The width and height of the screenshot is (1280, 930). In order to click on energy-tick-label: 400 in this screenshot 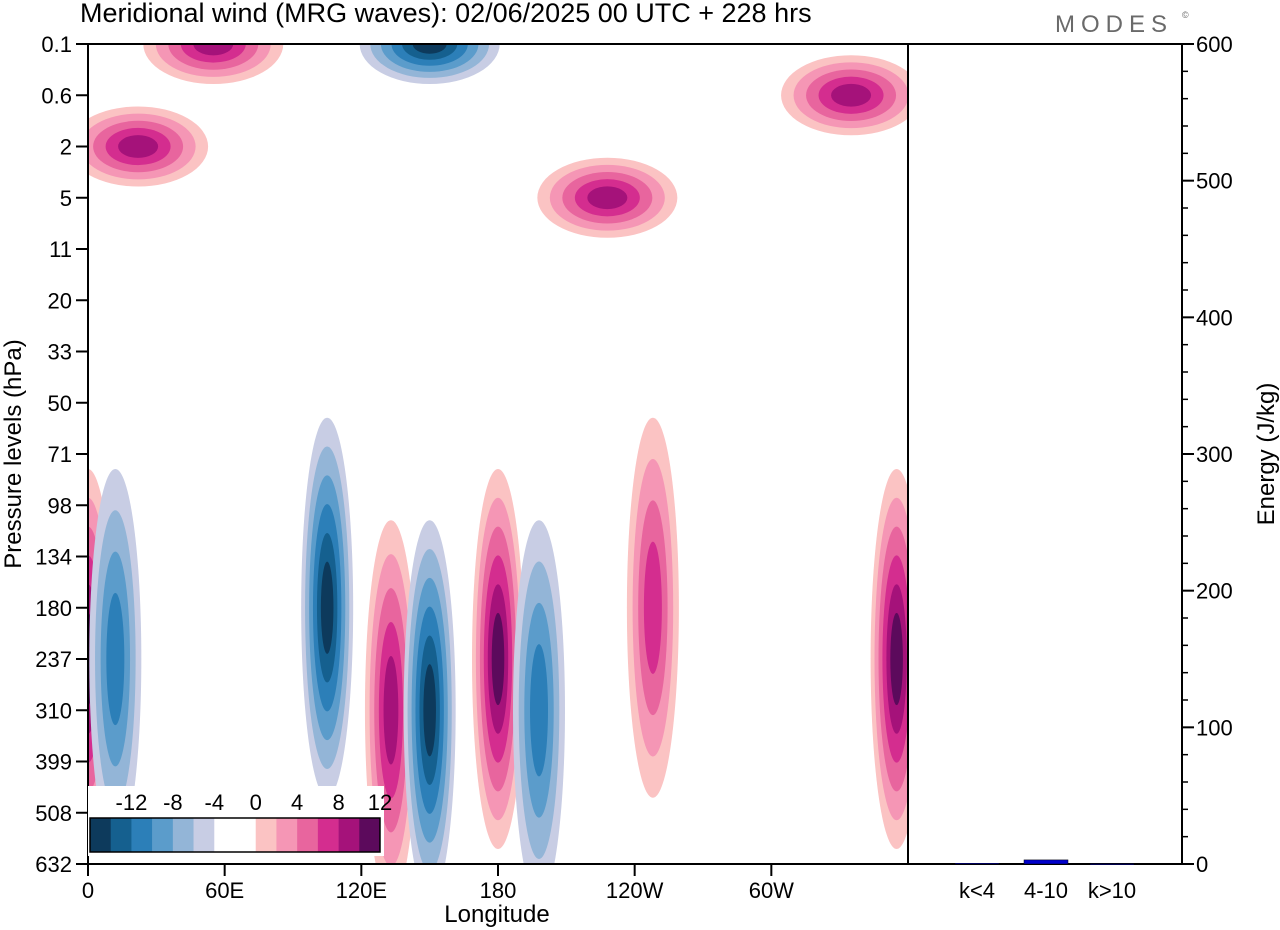, I will do `click(1214, 317)`.